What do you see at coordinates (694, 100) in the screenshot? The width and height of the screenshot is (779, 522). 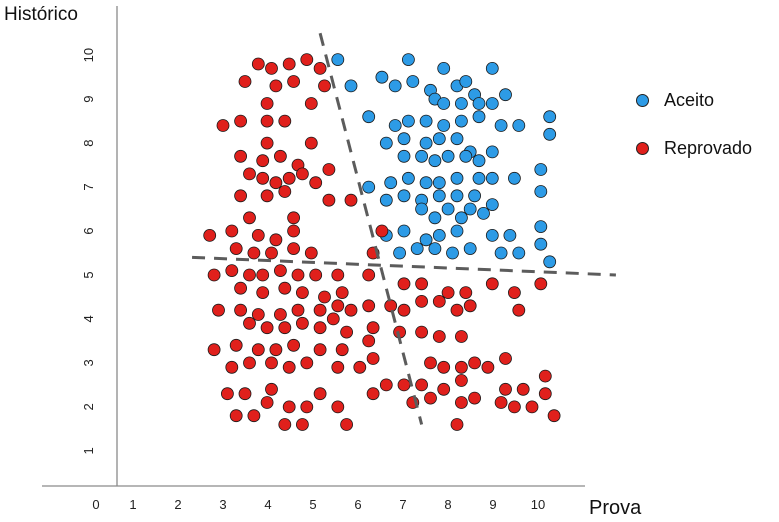 I see `legend-item-aceito: Aceito` at bounding box center [694, 100].